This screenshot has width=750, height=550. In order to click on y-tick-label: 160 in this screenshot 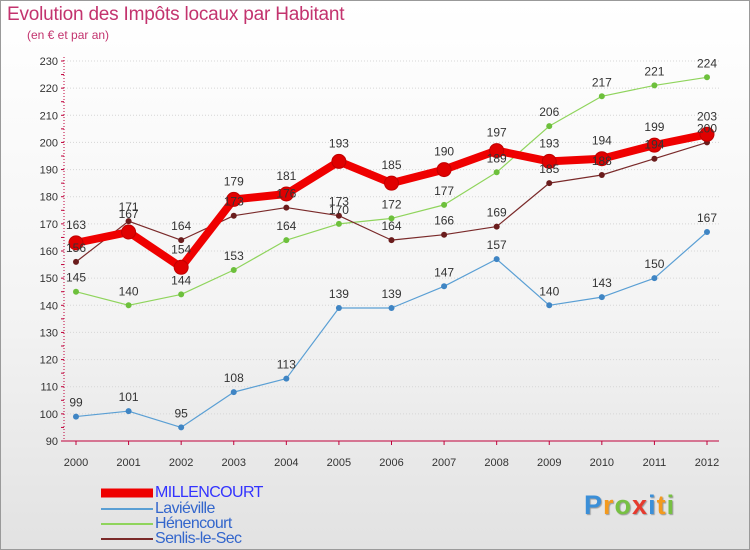, I will do `click(49, 252)`.